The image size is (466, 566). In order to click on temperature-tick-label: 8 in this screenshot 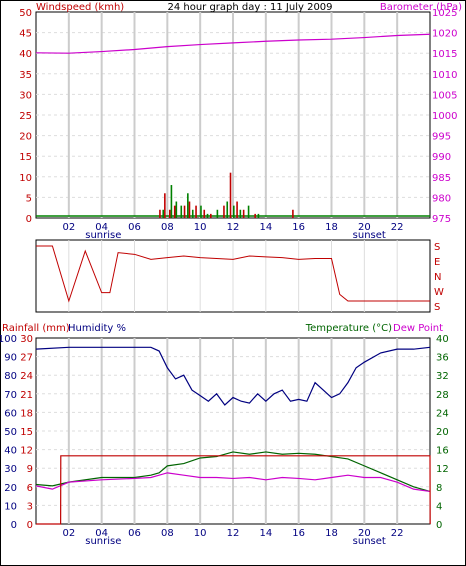, I will do `click(439, 488)`.